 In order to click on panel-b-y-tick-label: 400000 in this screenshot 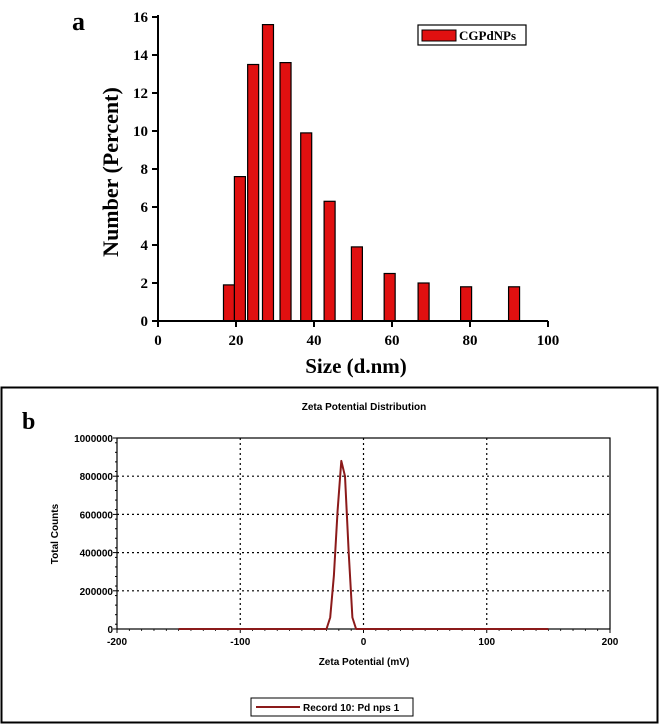, I will do `click(97, 554)`.